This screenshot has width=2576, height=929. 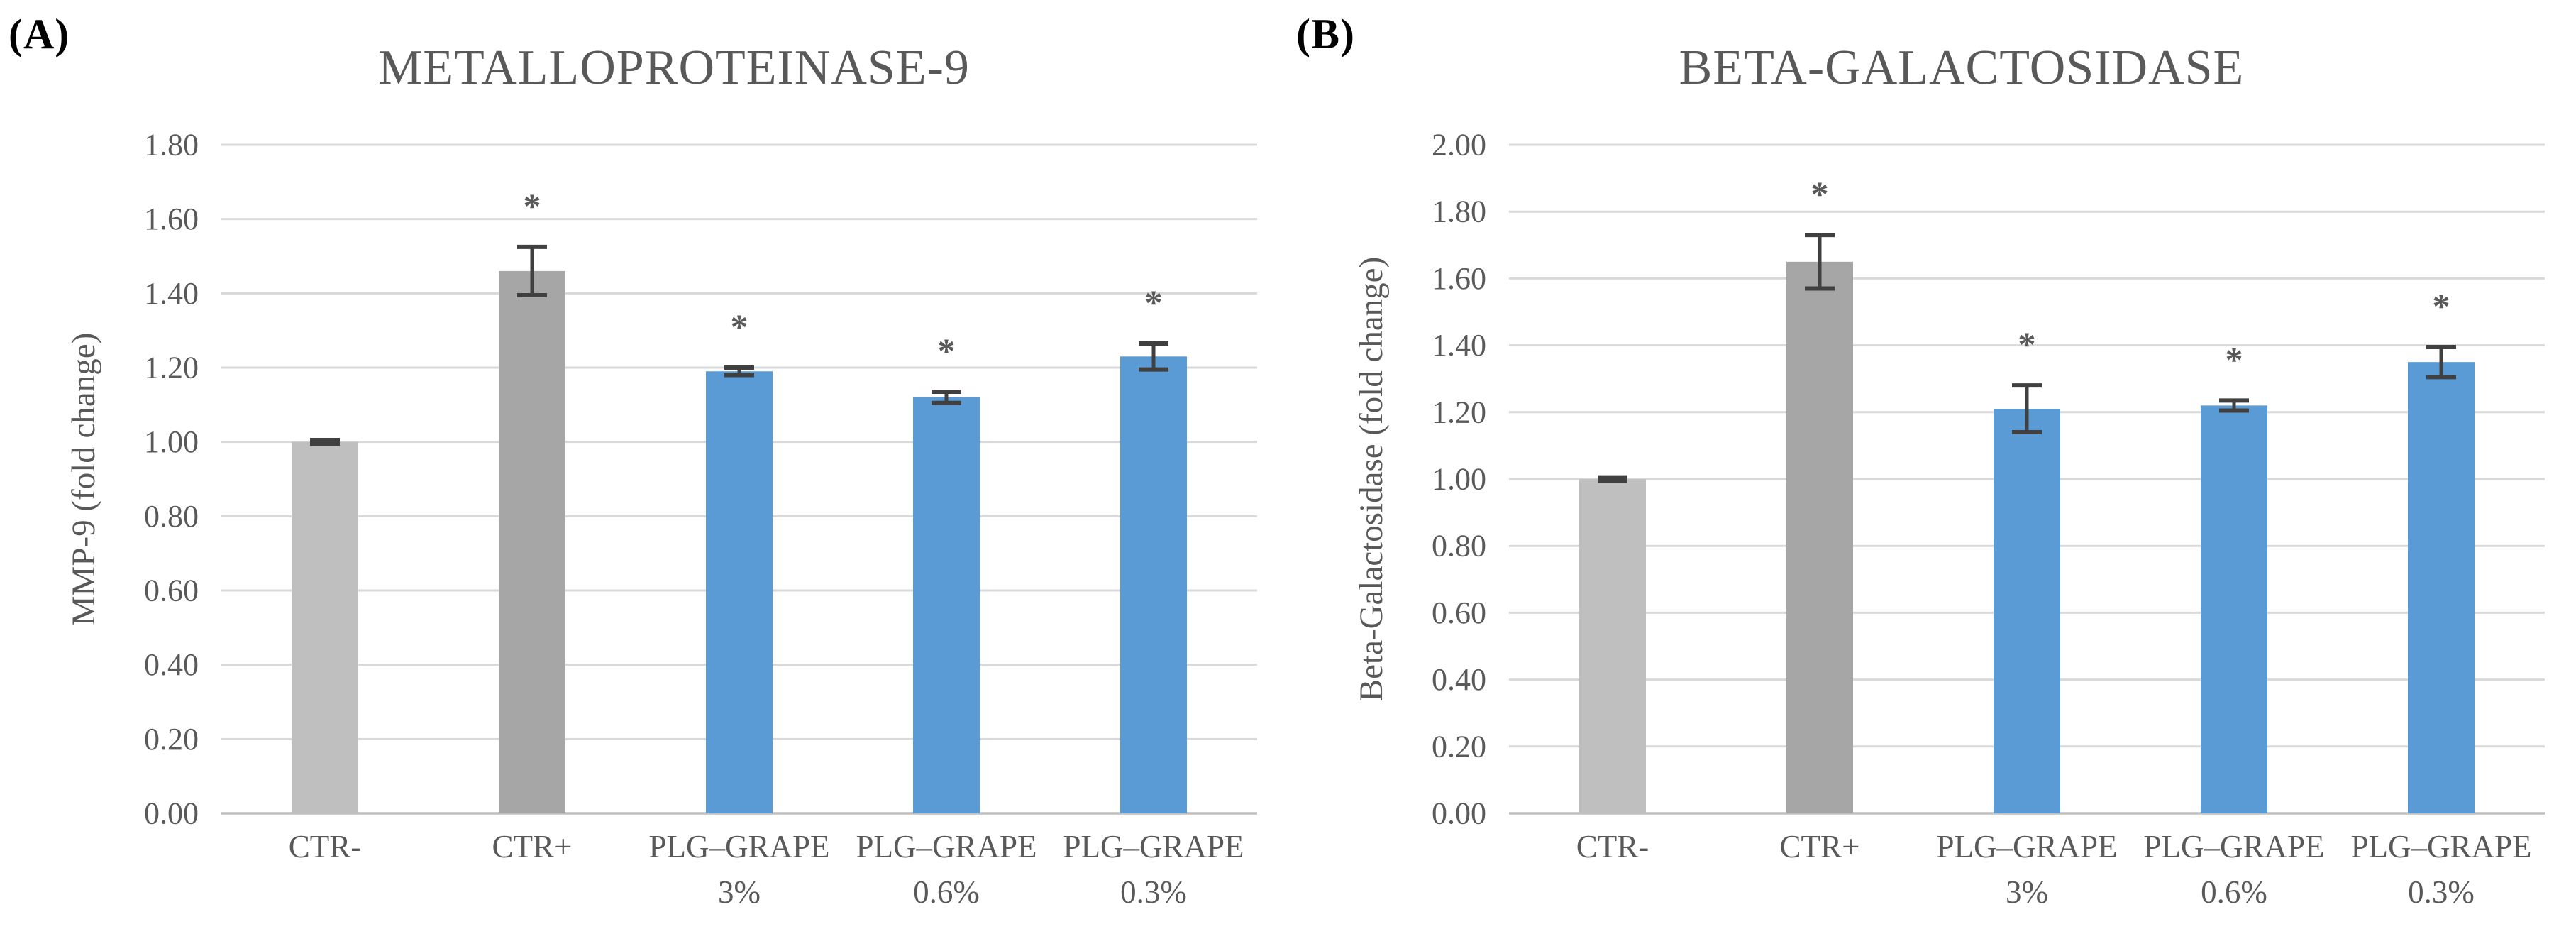 I want to click on panel-b-letter: (B), so click(x=1325, y=34).